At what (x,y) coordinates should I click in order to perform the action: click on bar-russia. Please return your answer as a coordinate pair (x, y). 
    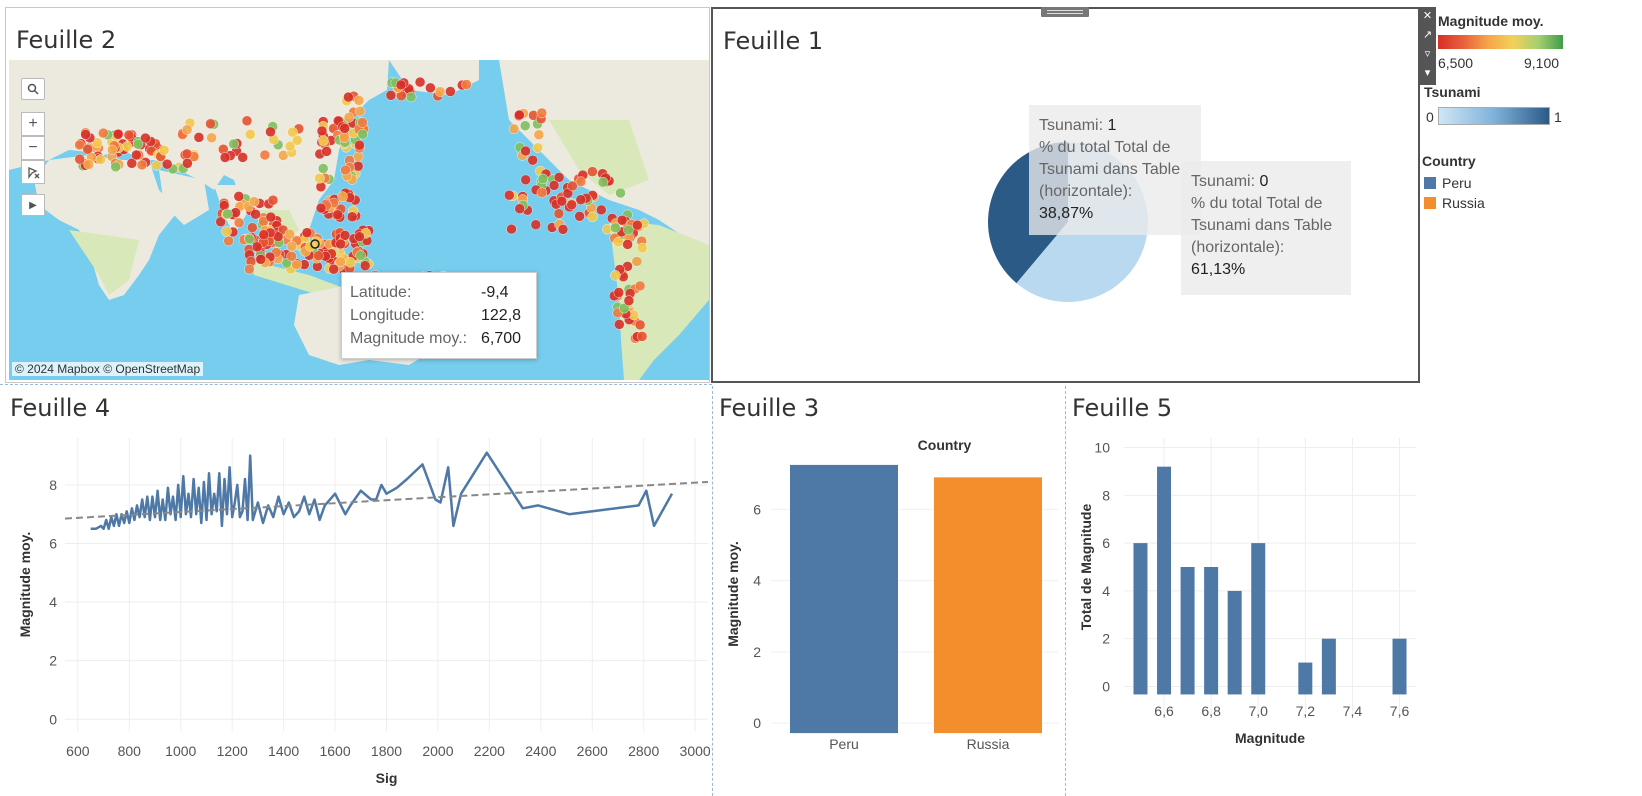
    Looking at the image, I should click on (988, 605).